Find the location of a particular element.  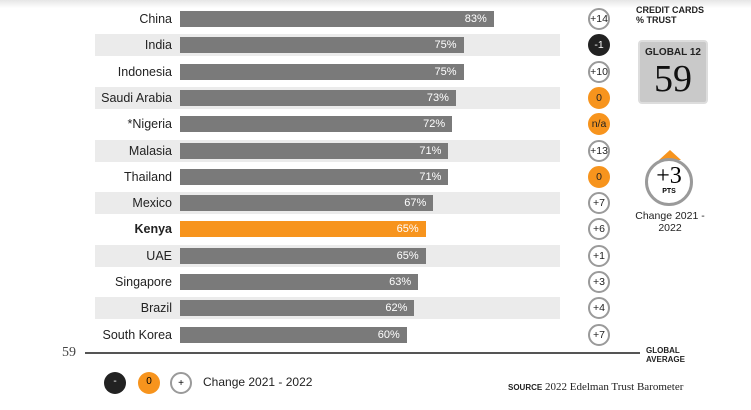

change-badge: +4 is located at coordinates (599, 308).